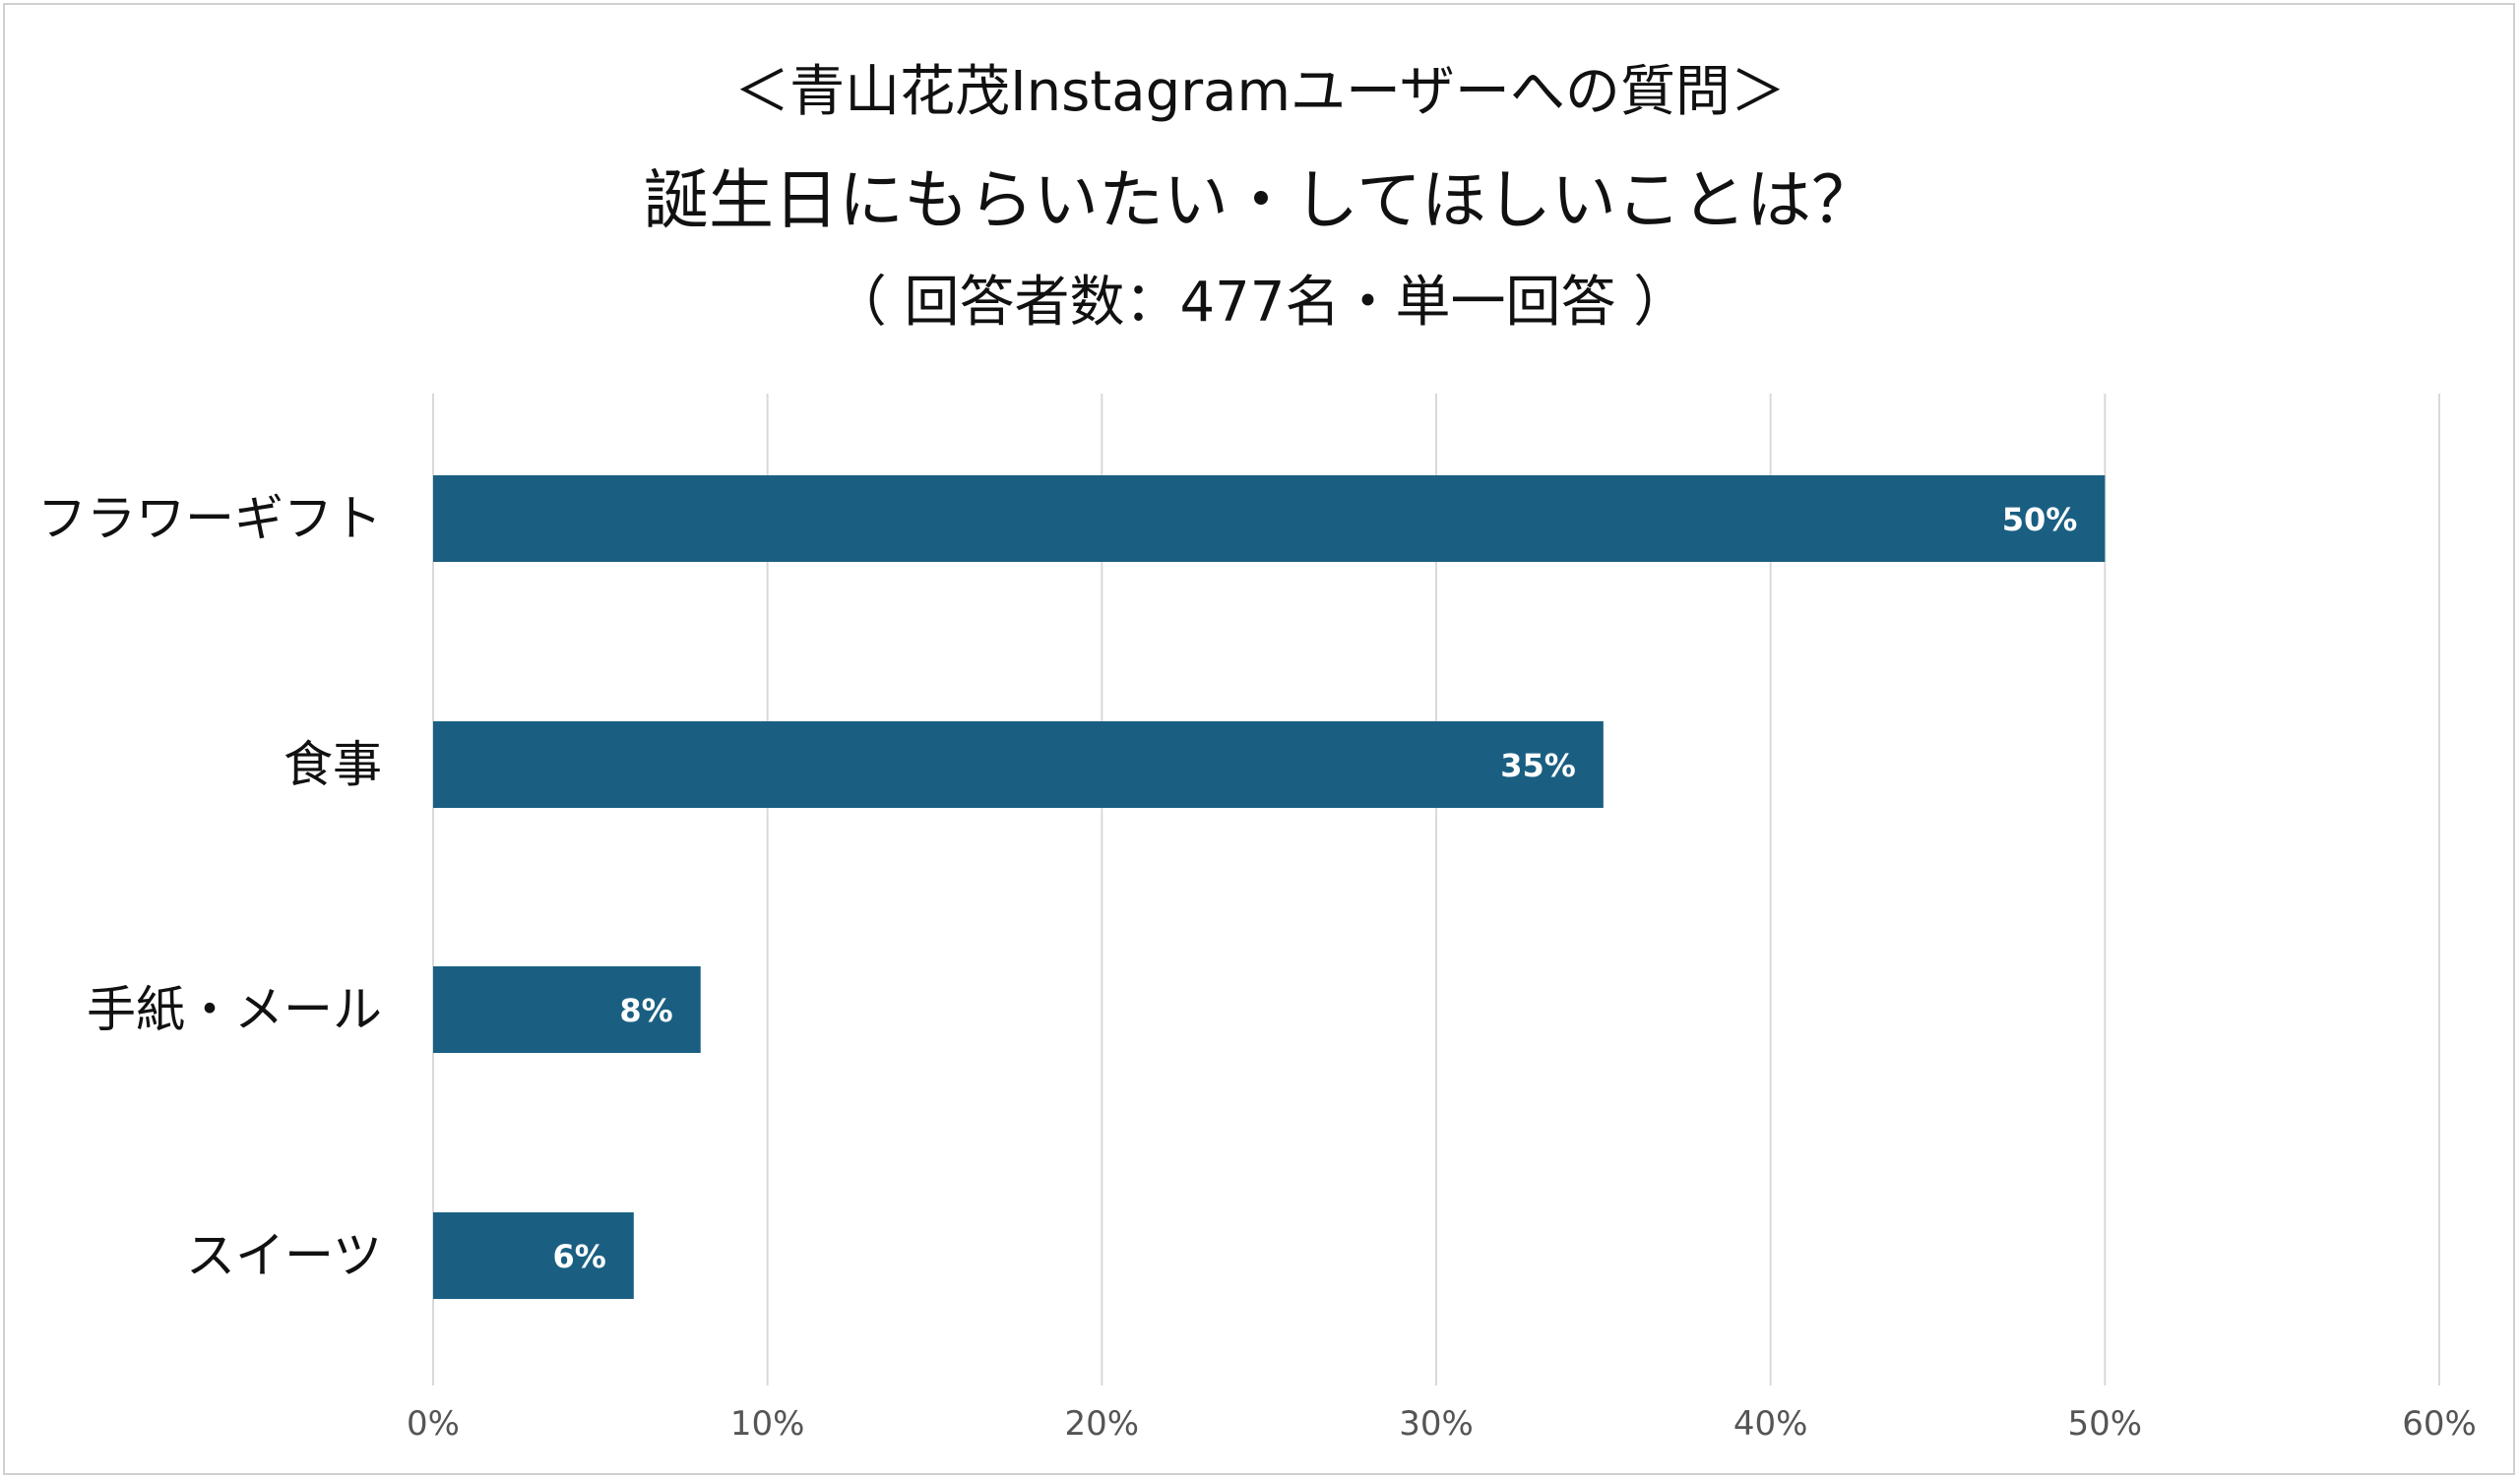 The width and height of the screenshot is (2520, 1480). Describe the element at coordinates (2040, 520) in the screenshot. I see `data-label: 50%` at that location.